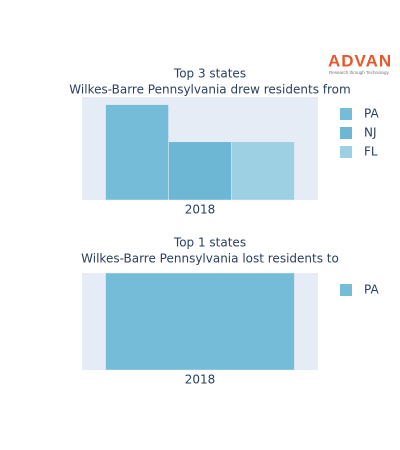 This screenshot has height=450, width=400. What do you see at coordinates (371, 152) in the screenshot?
I see `legend-label: FL` at bounding box center [371, 152].